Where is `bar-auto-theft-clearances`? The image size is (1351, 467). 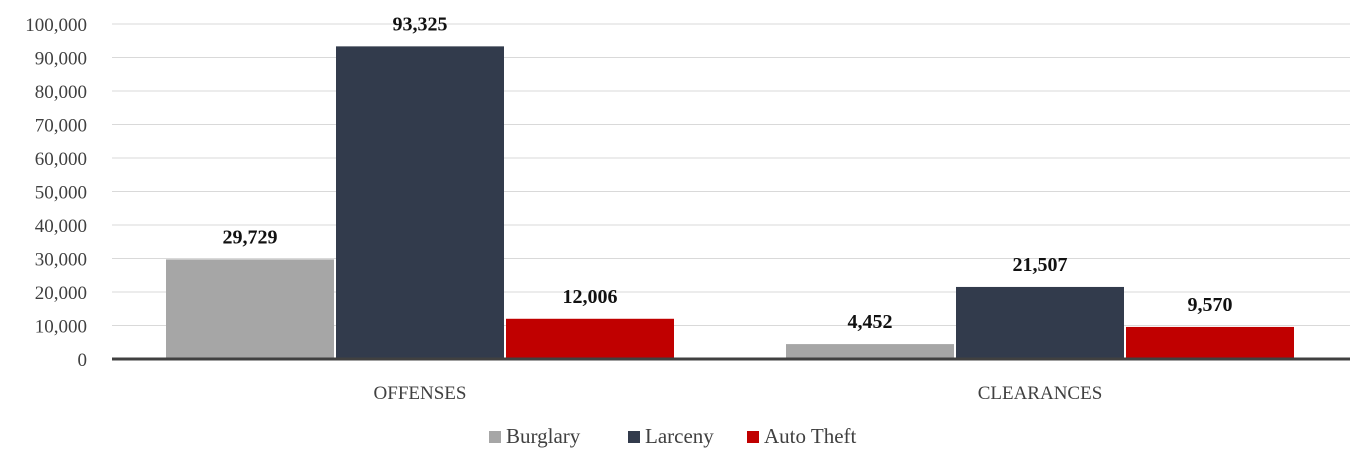
bar-auto-theft-clearances is located at coordinates (1210, 342).